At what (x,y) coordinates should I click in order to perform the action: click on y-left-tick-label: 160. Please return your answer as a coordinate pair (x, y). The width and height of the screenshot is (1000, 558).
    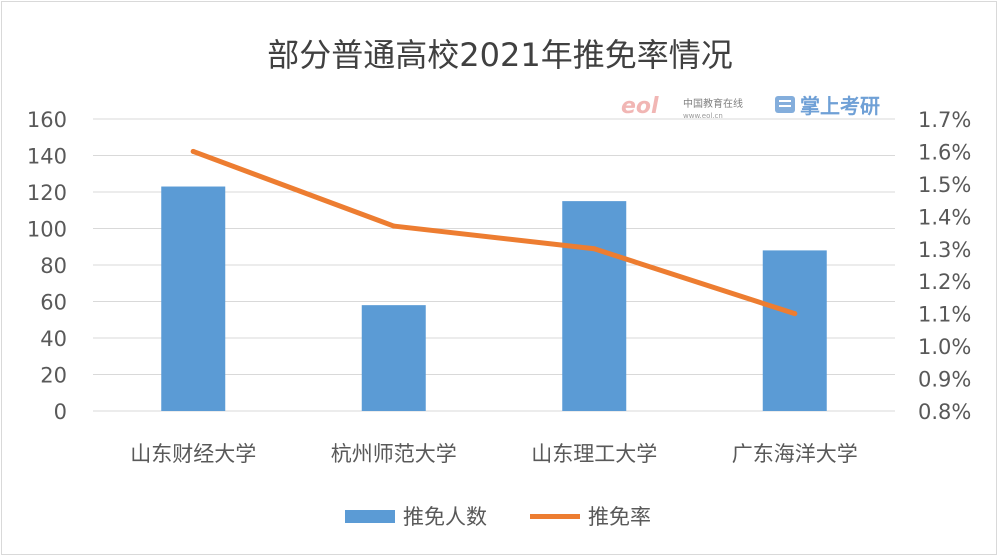
    Looking at the image, I should click on (47, 120).